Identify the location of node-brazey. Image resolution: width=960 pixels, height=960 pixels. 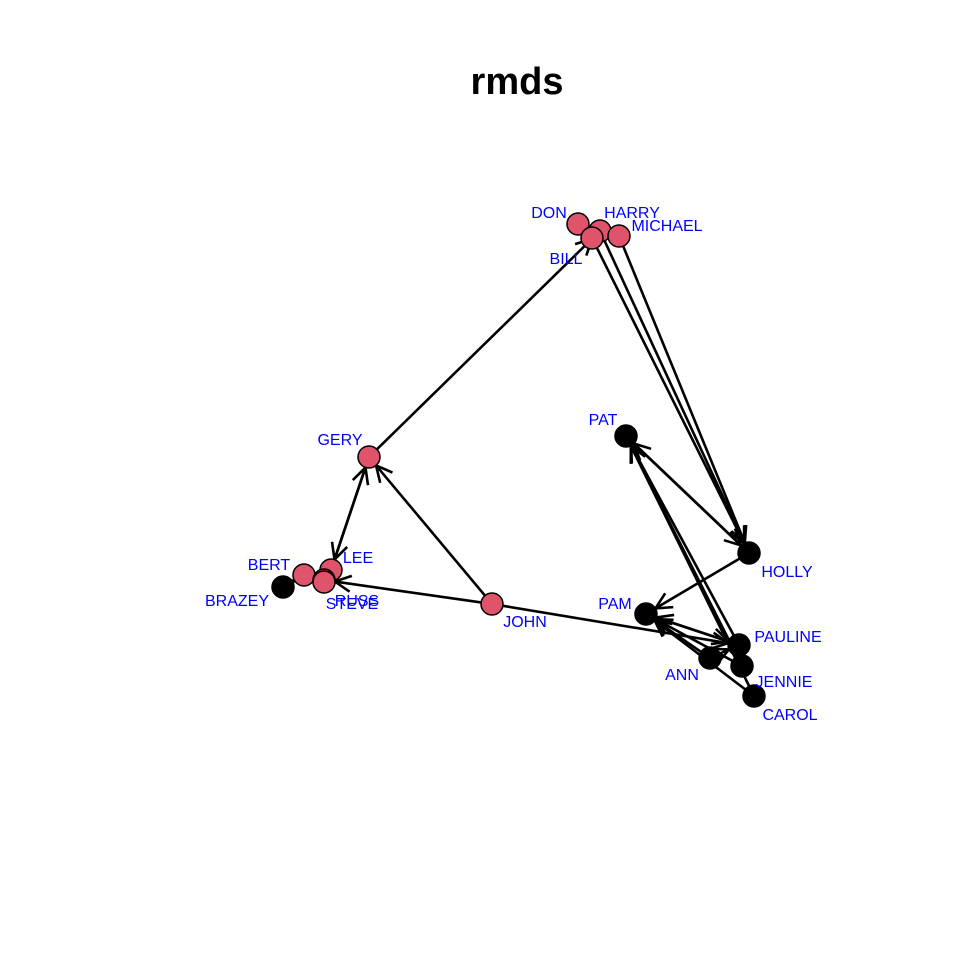
(283, 587).